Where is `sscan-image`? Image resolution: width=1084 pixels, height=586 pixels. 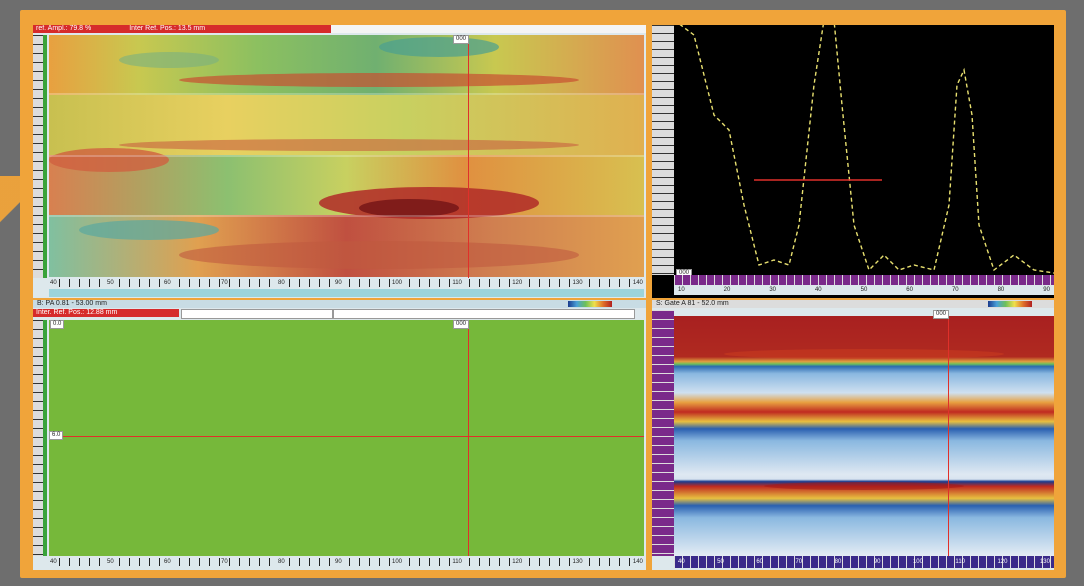 sscan-image is located at coordinates (864, 436).